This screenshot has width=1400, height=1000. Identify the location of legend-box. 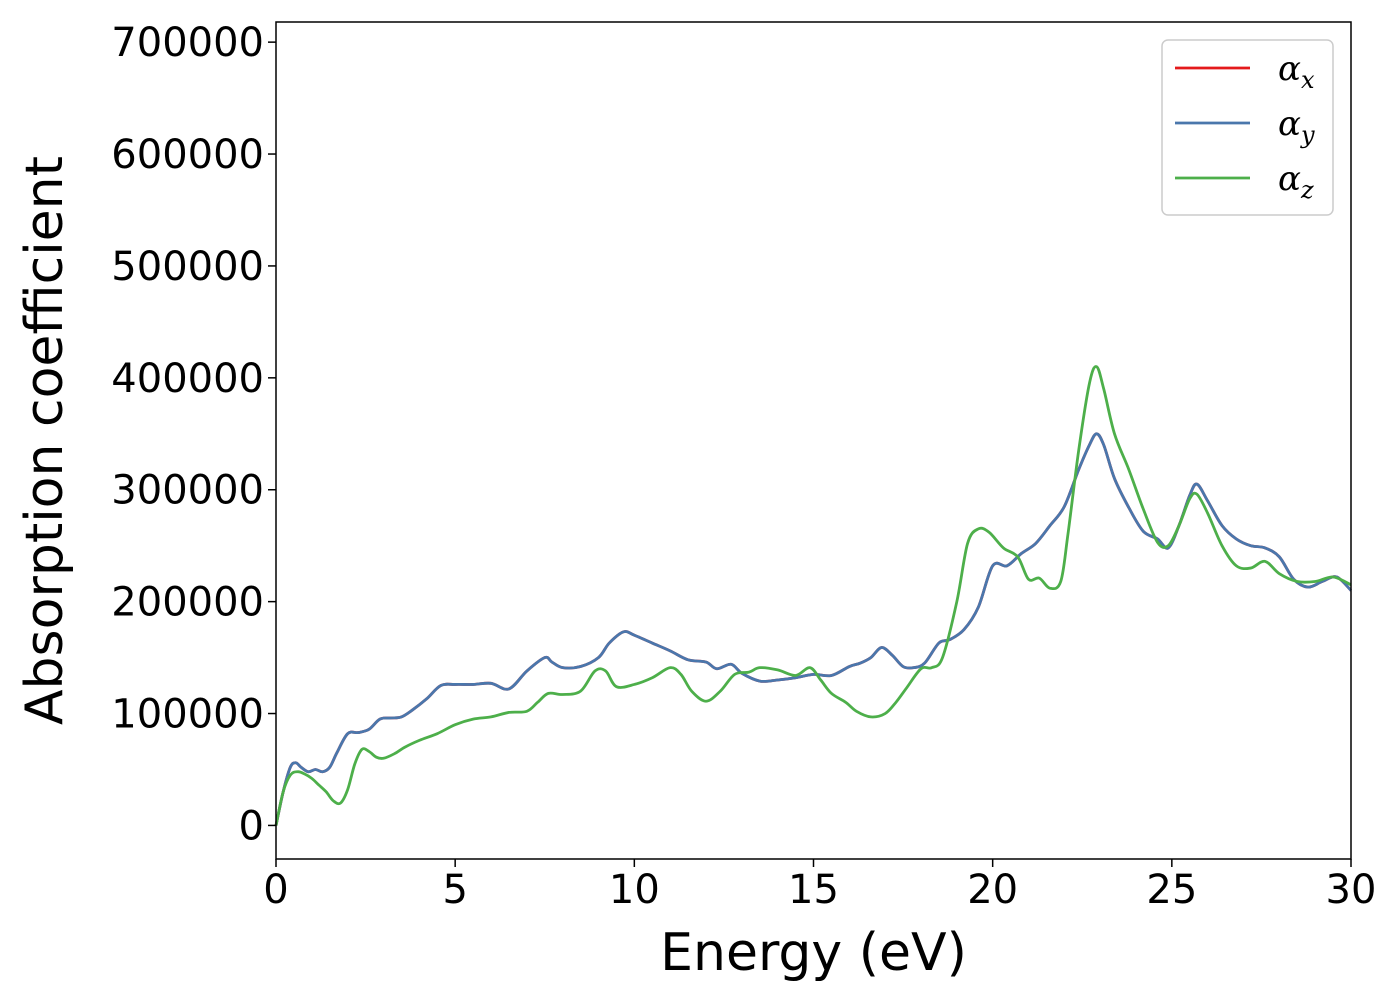
(1247, 127).